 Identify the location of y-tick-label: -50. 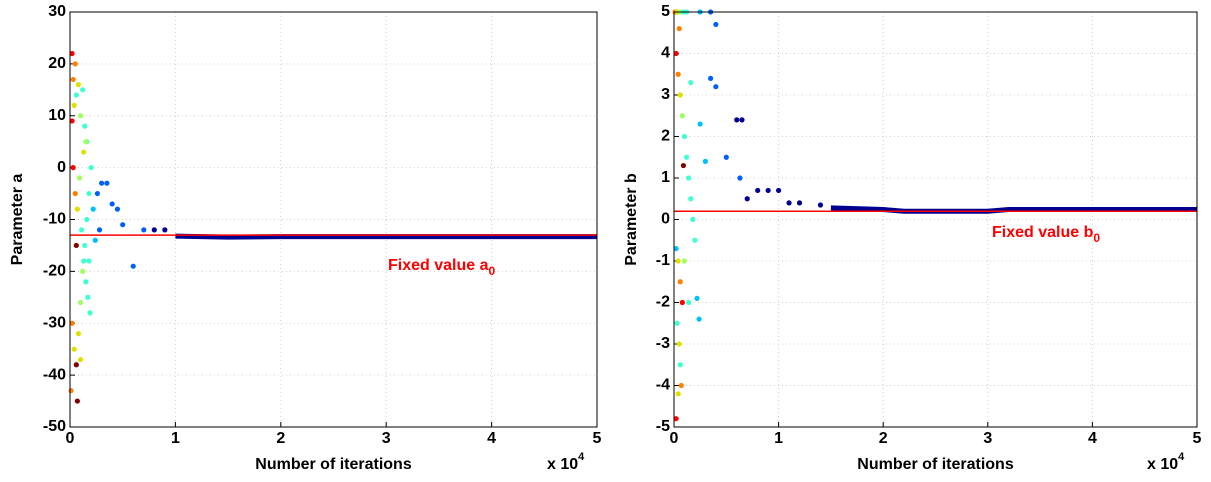
(54, 426).